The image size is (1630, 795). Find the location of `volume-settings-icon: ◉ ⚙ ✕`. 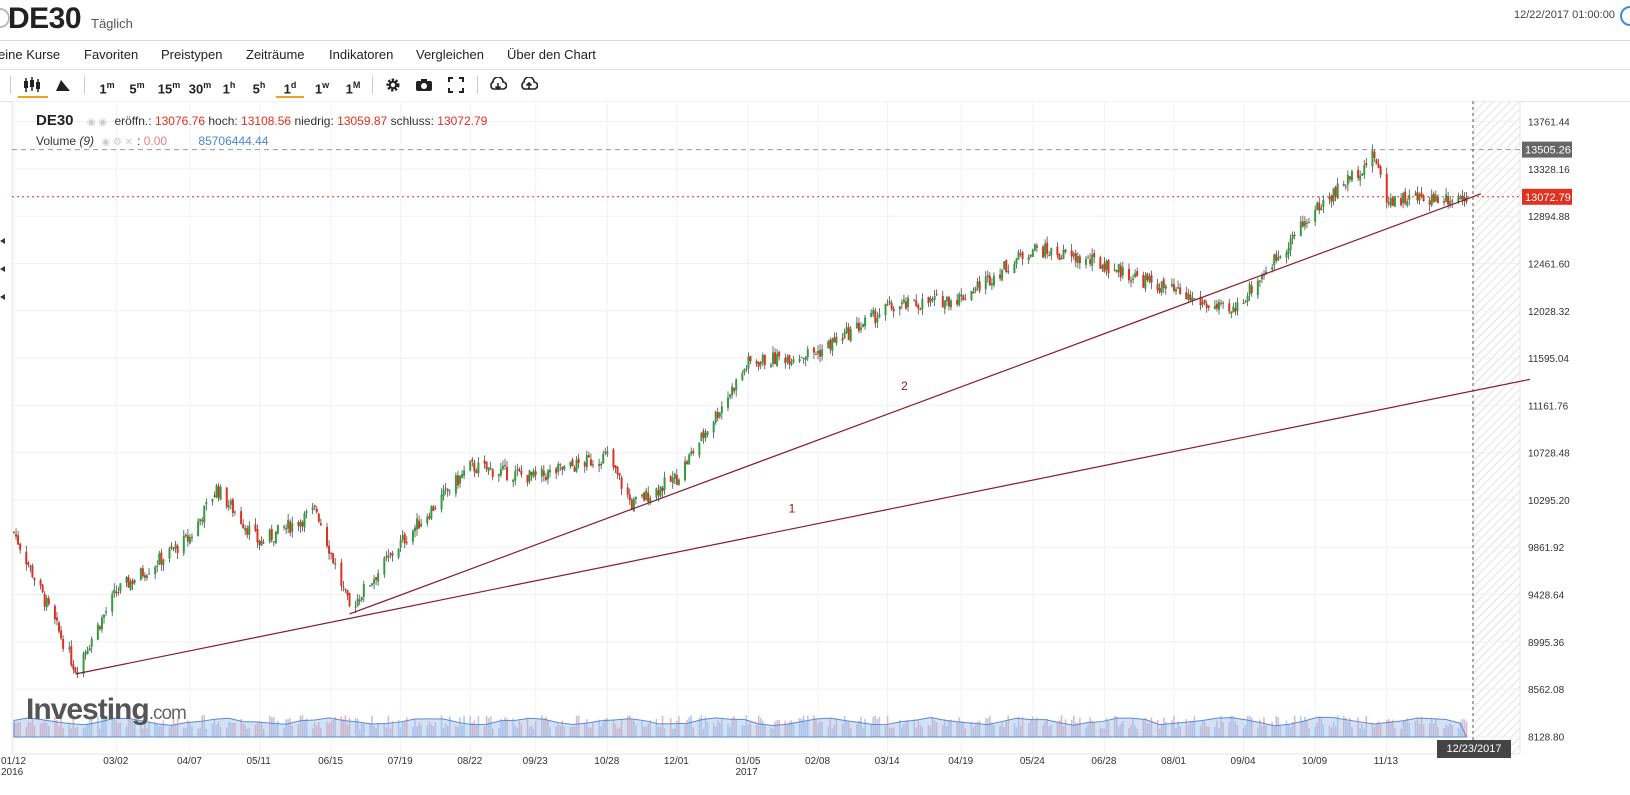

volume-settings-icon: ◉ ⚙ ✕ is located at coordinates (117, 142).